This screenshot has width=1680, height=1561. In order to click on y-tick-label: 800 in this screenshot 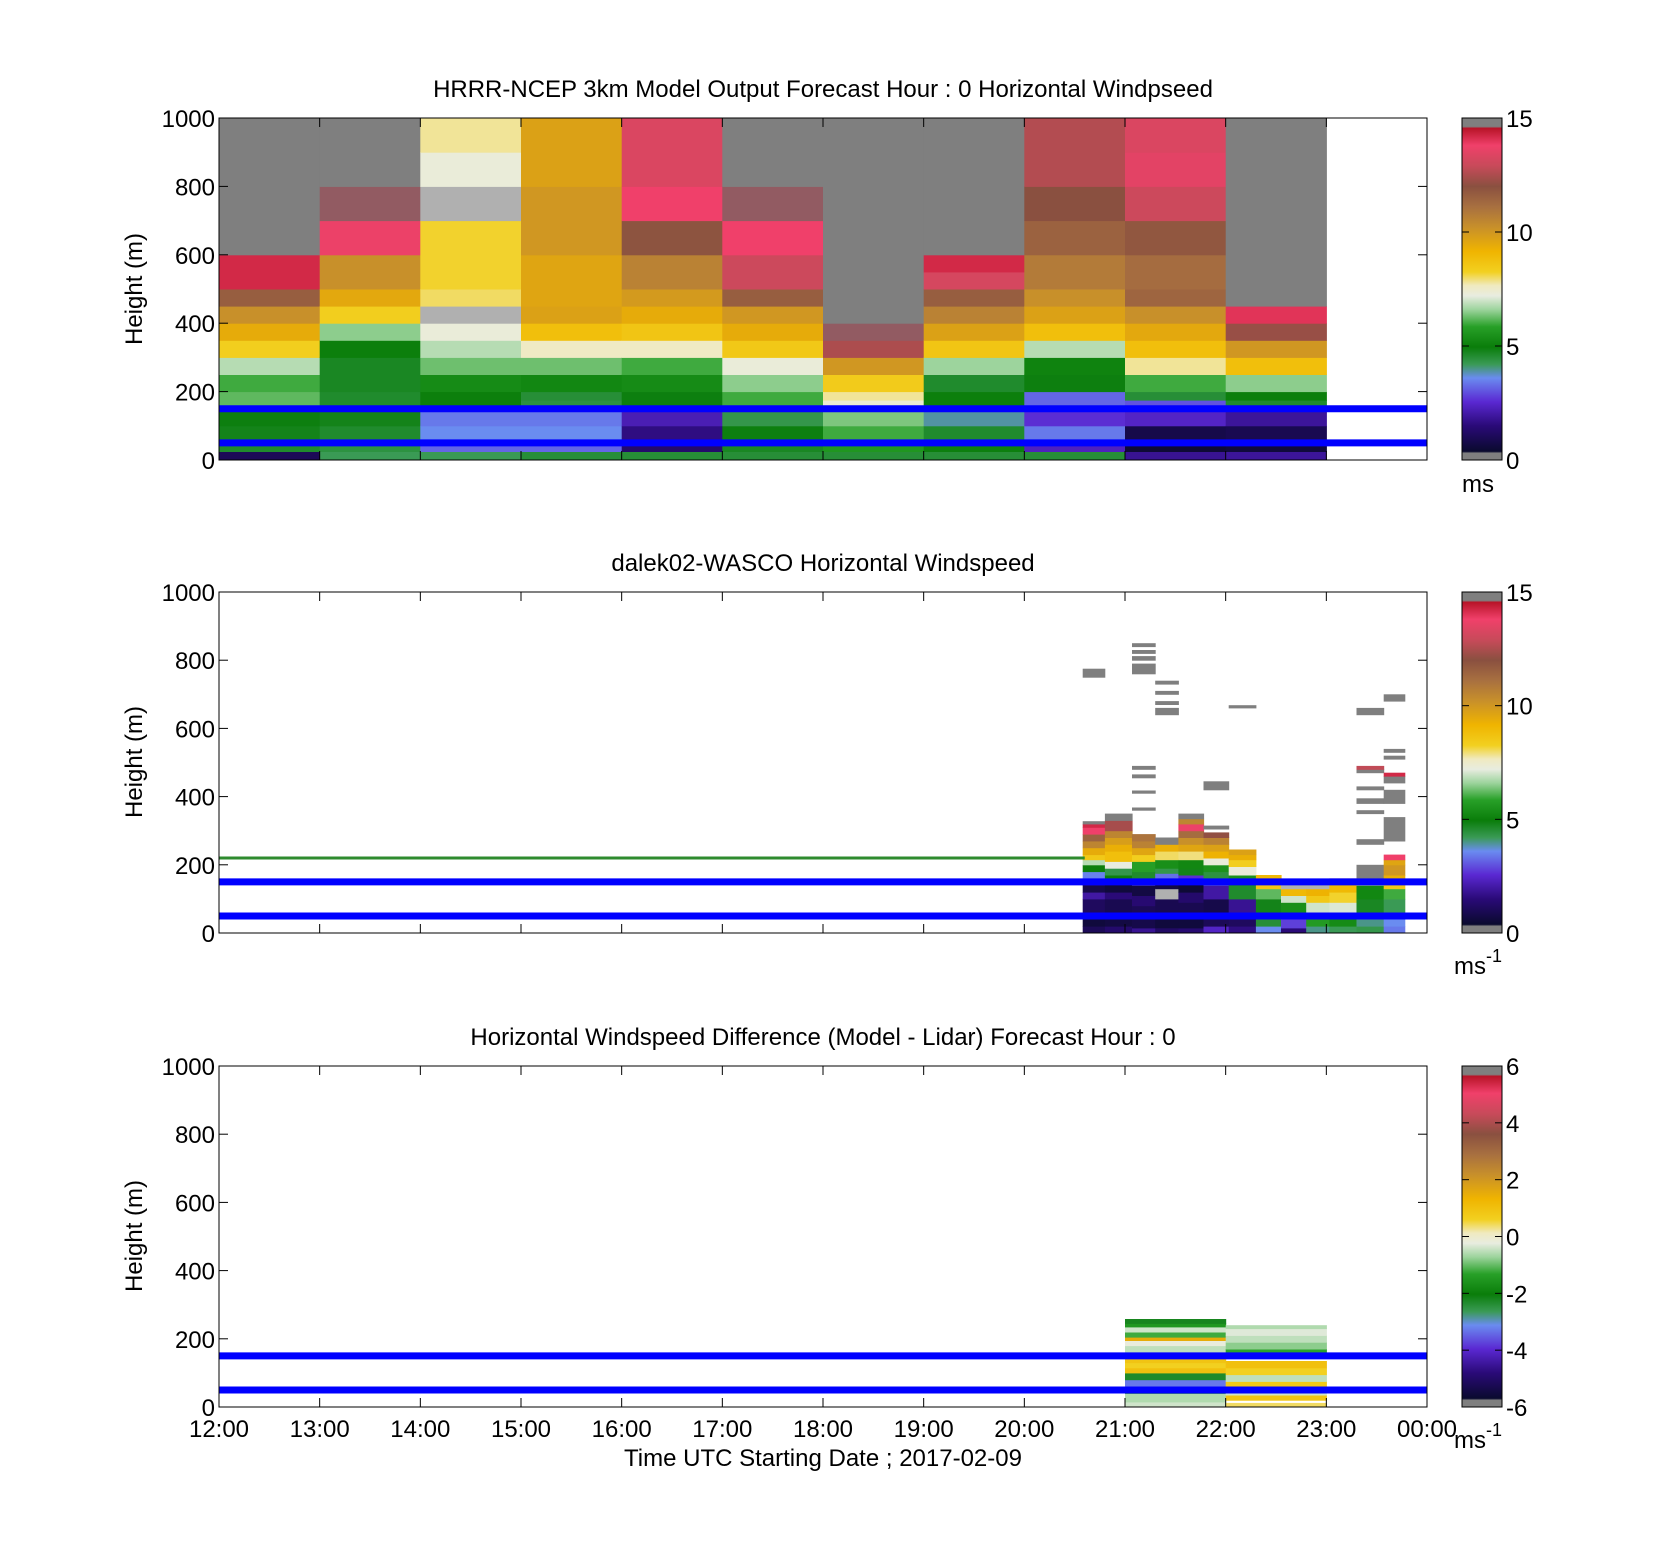, I will do `click(195, 661)`.